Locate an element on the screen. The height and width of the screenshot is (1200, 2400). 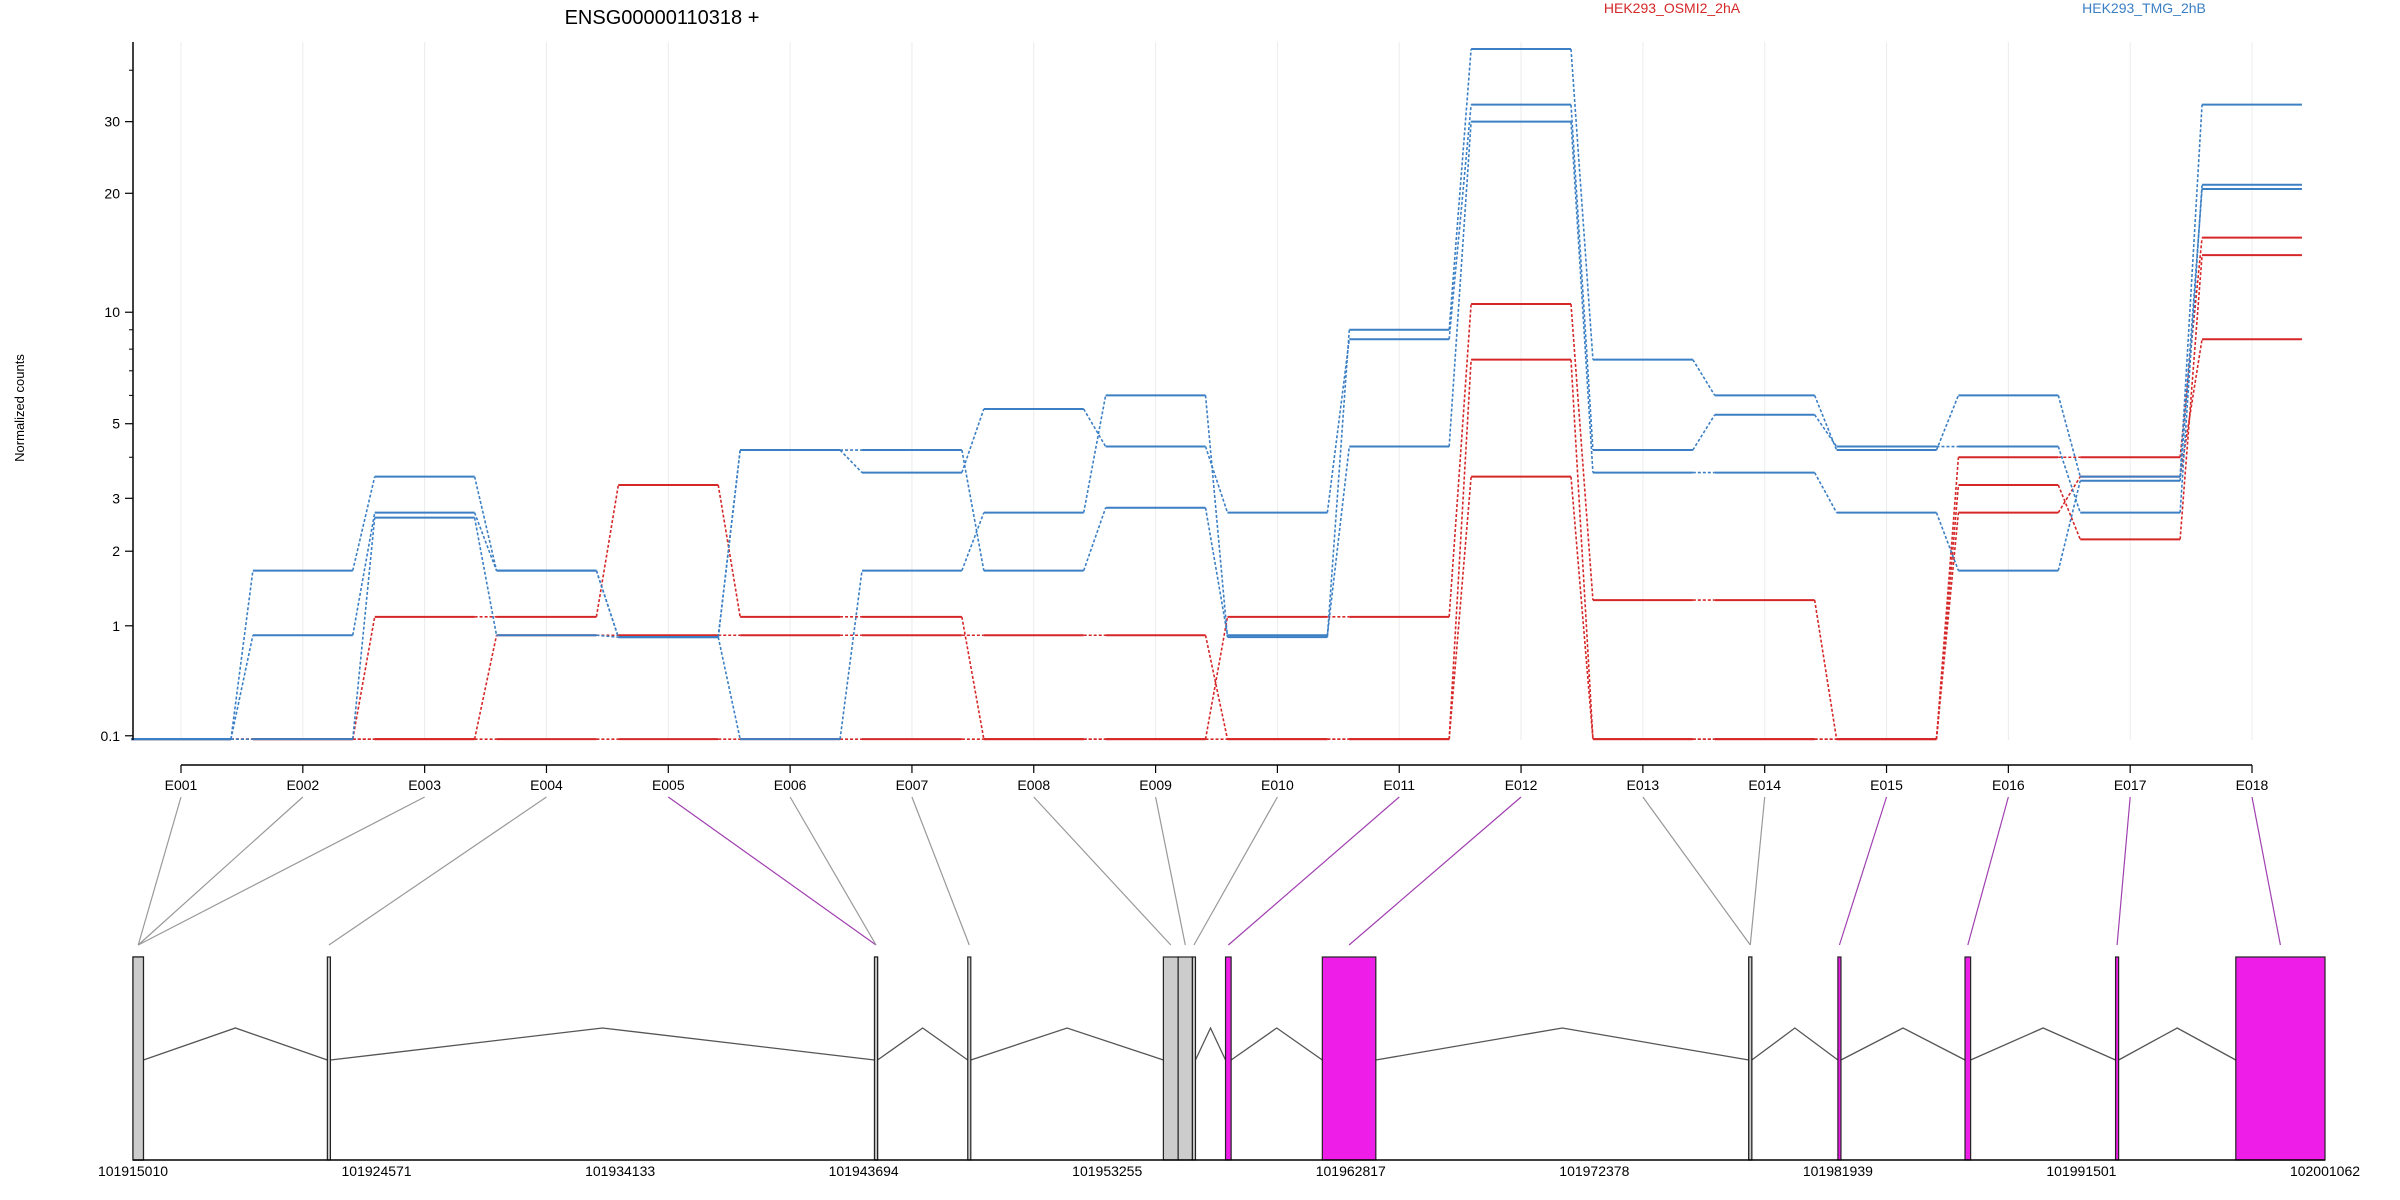
y-tick-label: 3 is located at coordinates (116, 498).